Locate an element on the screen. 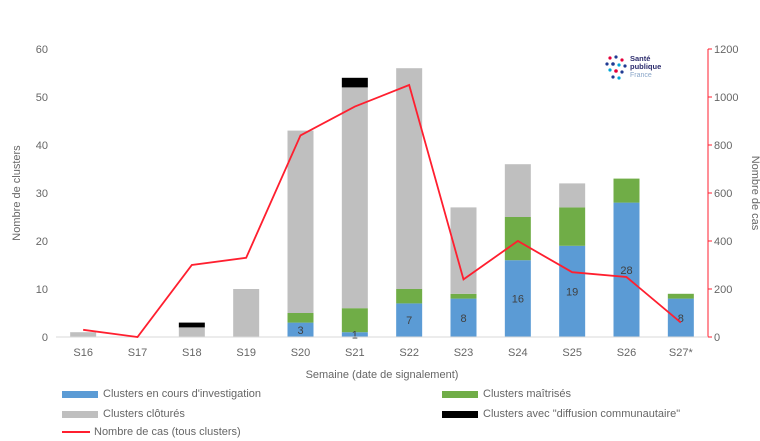 This screenshot has width=760, height=441. y2-tick-label: 600 is located at coordinates (723, 194).